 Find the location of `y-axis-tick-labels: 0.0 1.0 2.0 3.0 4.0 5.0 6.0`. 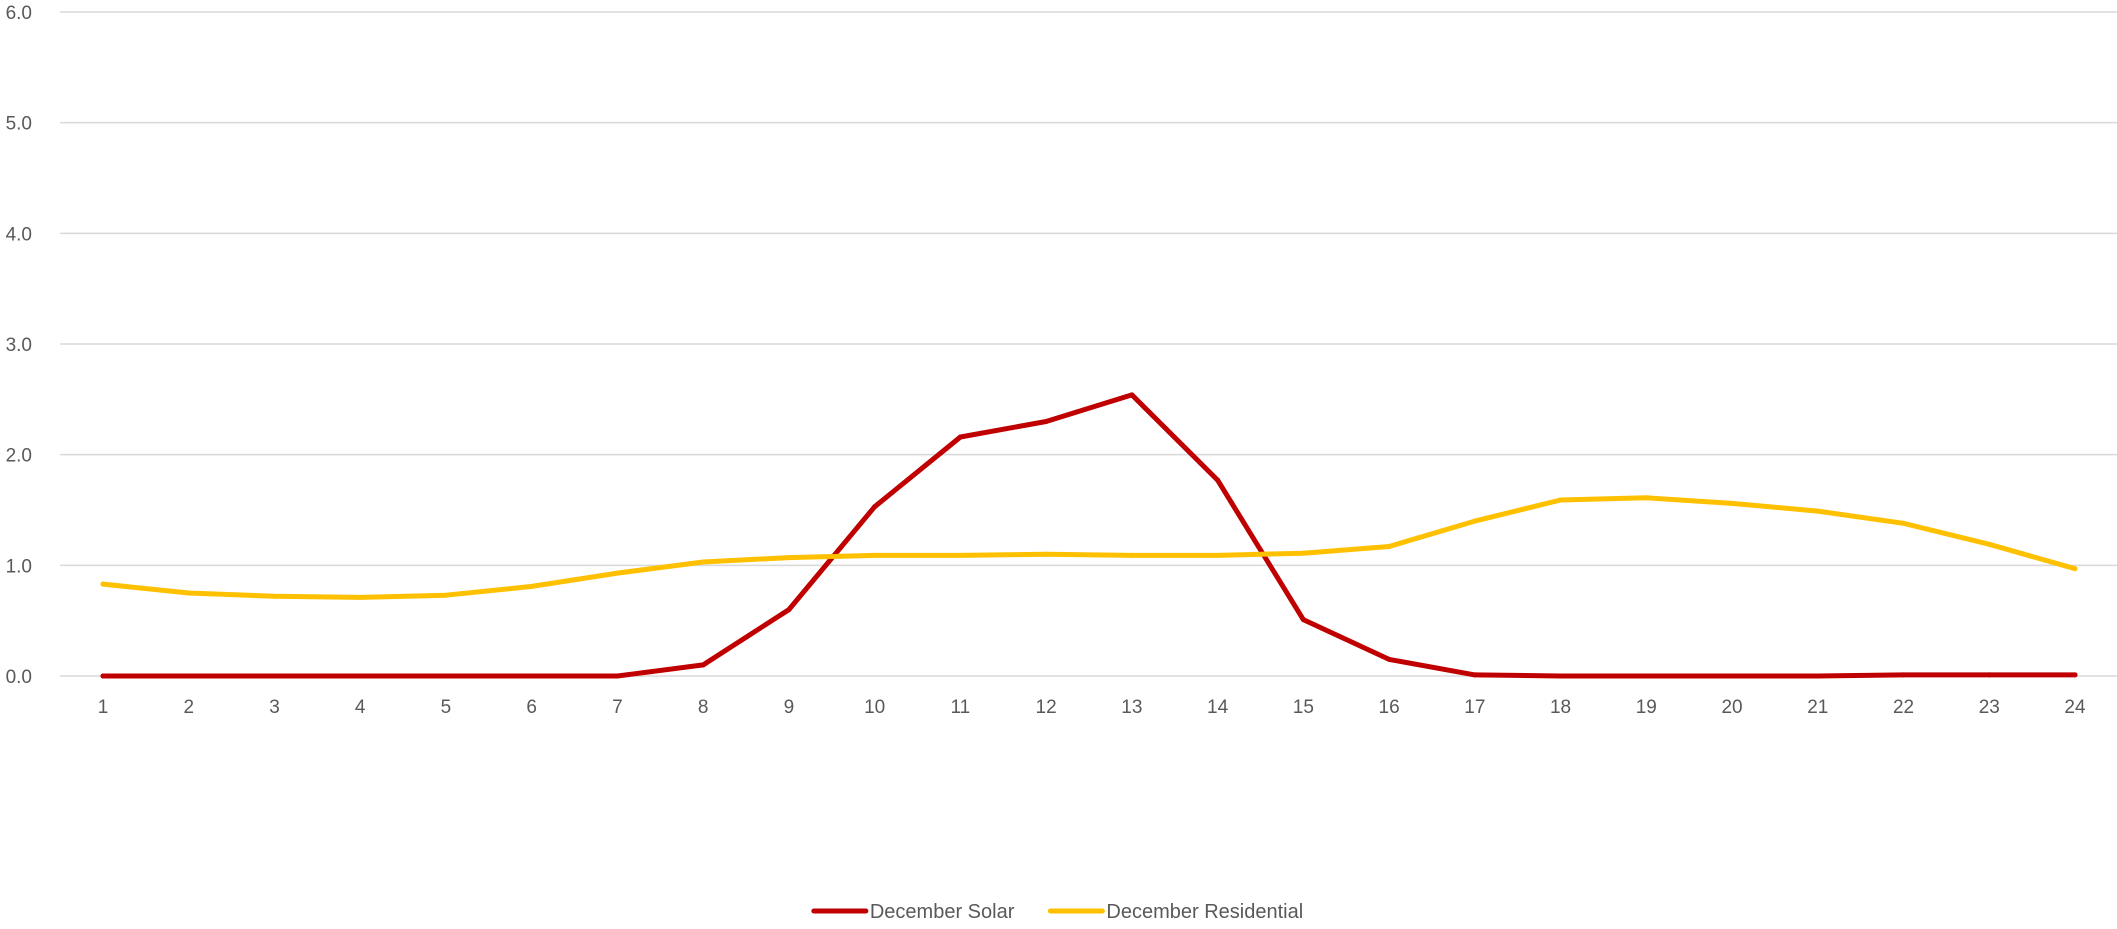

y-axis-tick-labels: 0.0 1.0 2.0 3.0 4.0 5.0 6.0 is located at coordinates (19, 345).